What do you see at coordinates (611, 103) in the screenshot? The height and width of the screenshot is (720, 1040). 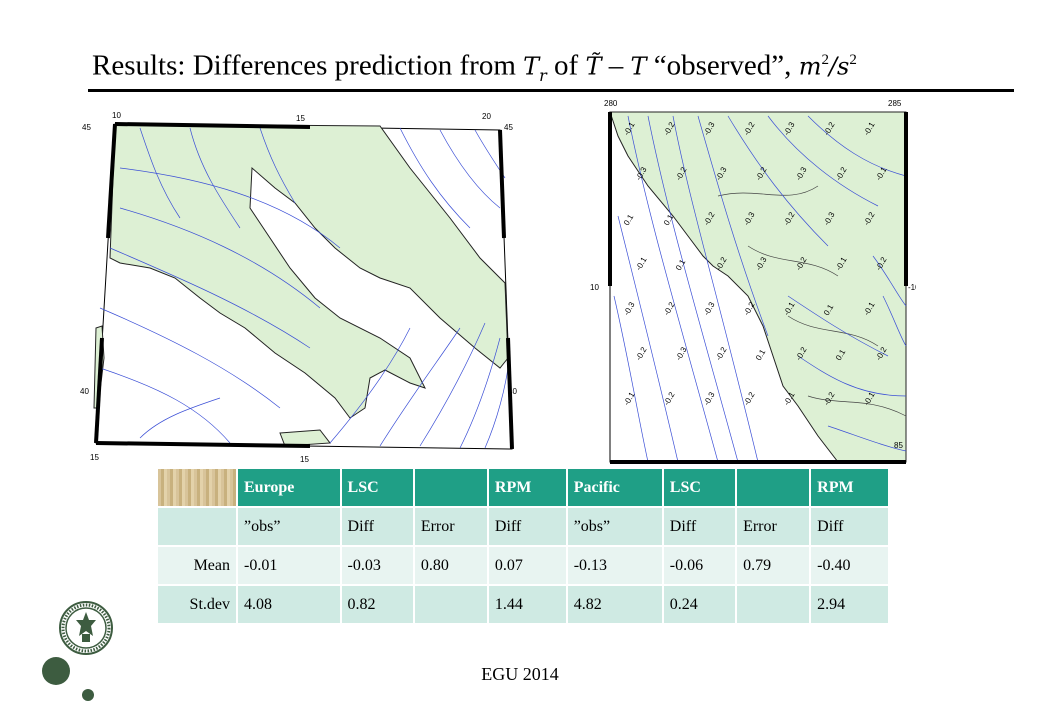 I see `pacific-tick-top-1: 280` at bounding box center [611, 103].